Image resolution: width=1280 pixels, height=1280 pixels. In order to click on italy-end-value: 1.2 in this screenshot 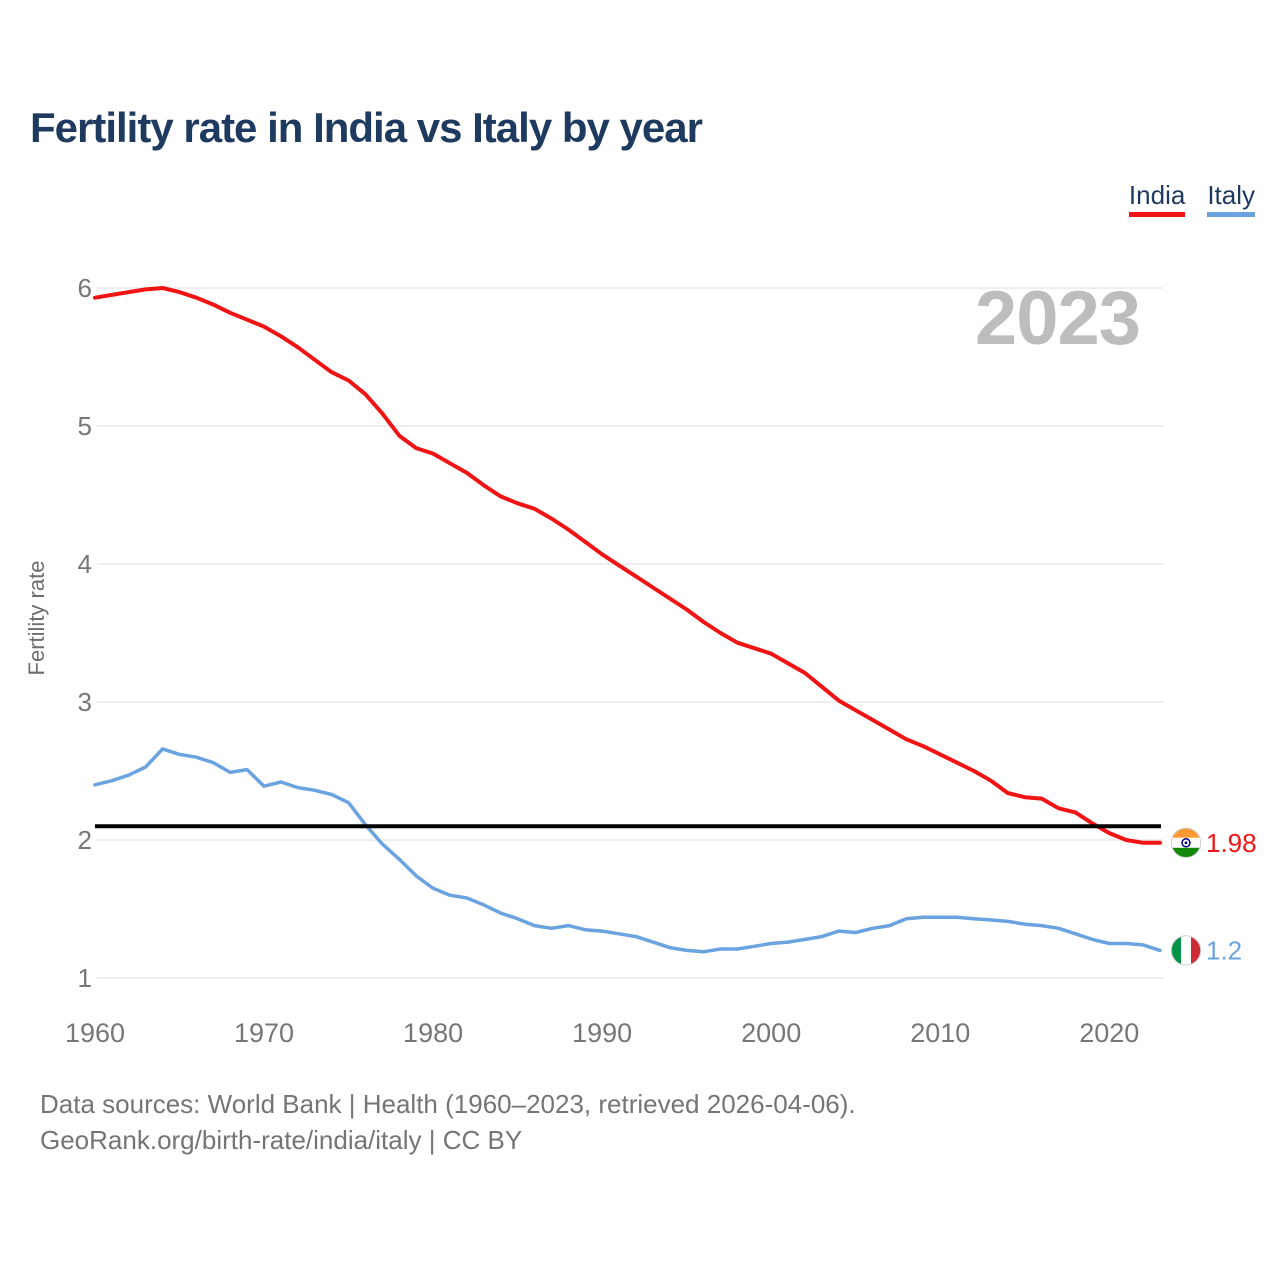, I will do `click(1224, 950)`.